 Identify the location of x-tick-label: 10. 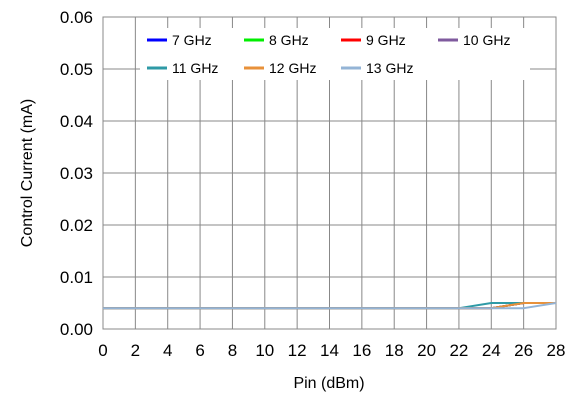
(264, 350).